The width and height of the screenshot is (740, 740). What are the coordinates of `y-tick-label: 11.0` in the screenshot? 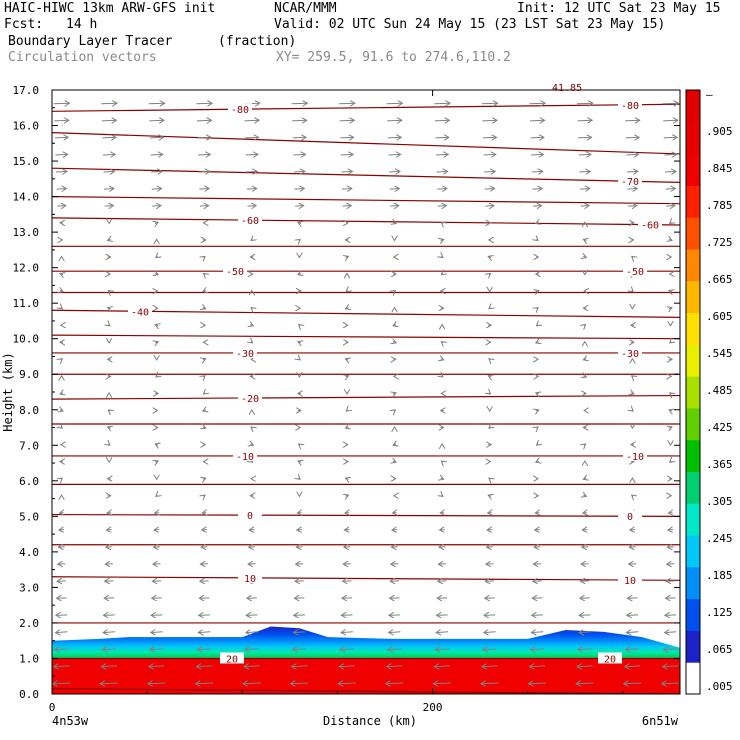 It's located at (26, 303).